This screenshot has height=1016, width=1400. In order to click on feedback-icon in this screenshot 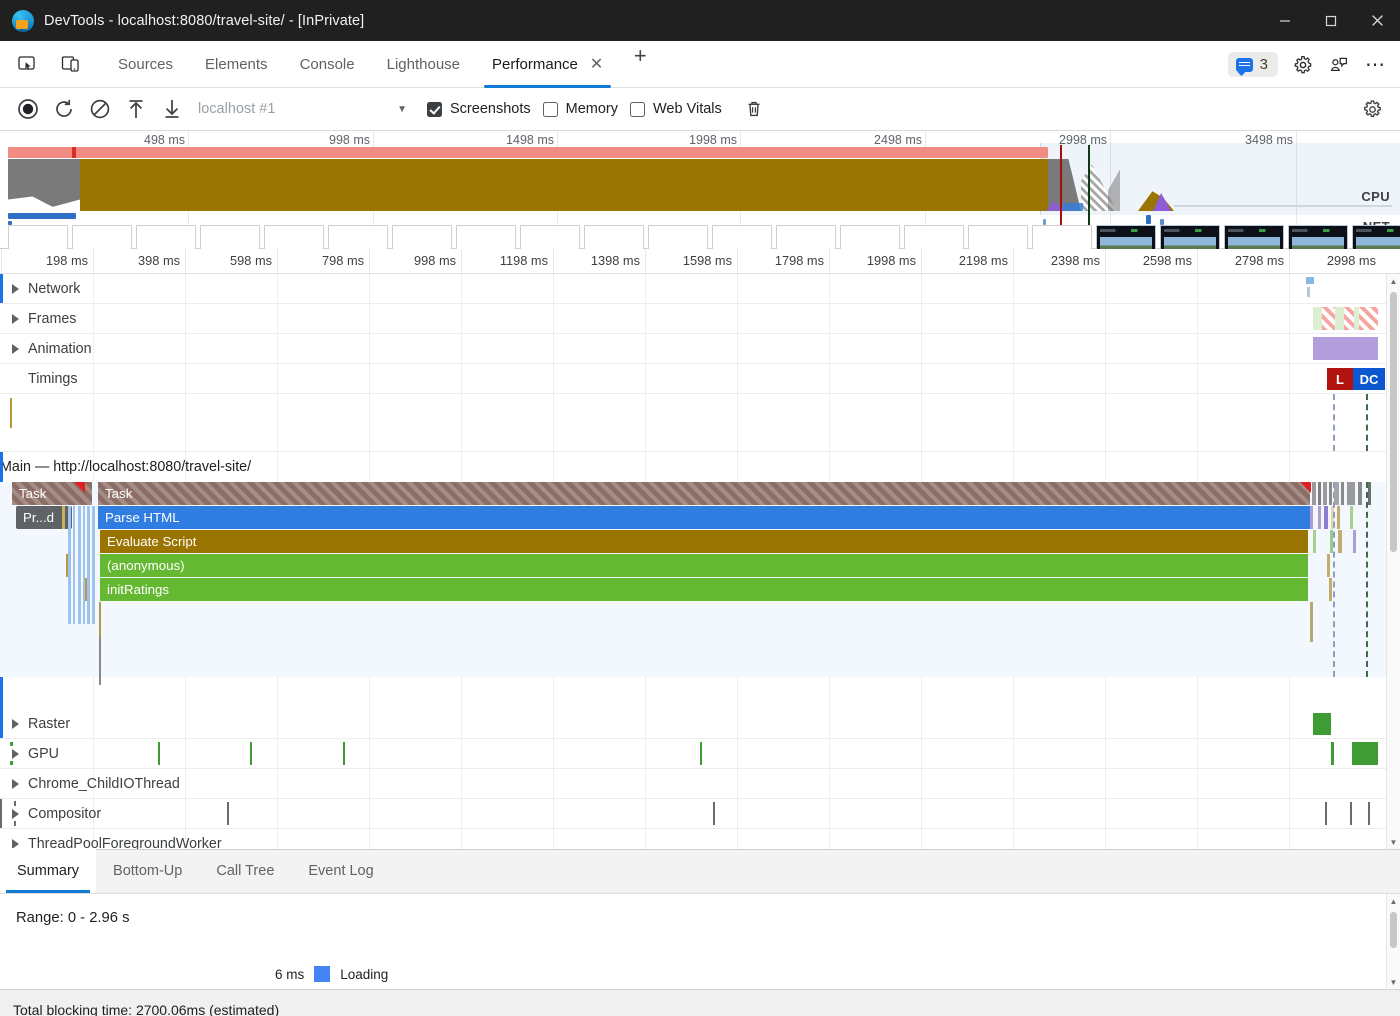, I will do `click(1339, 65)`.